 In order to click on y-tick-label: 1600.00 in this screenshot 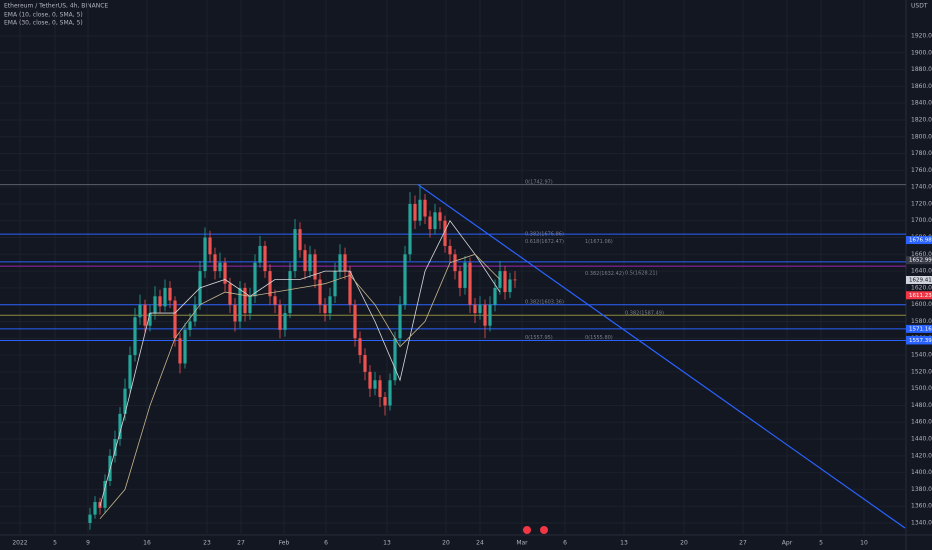, I will do `click(921, 304)`.